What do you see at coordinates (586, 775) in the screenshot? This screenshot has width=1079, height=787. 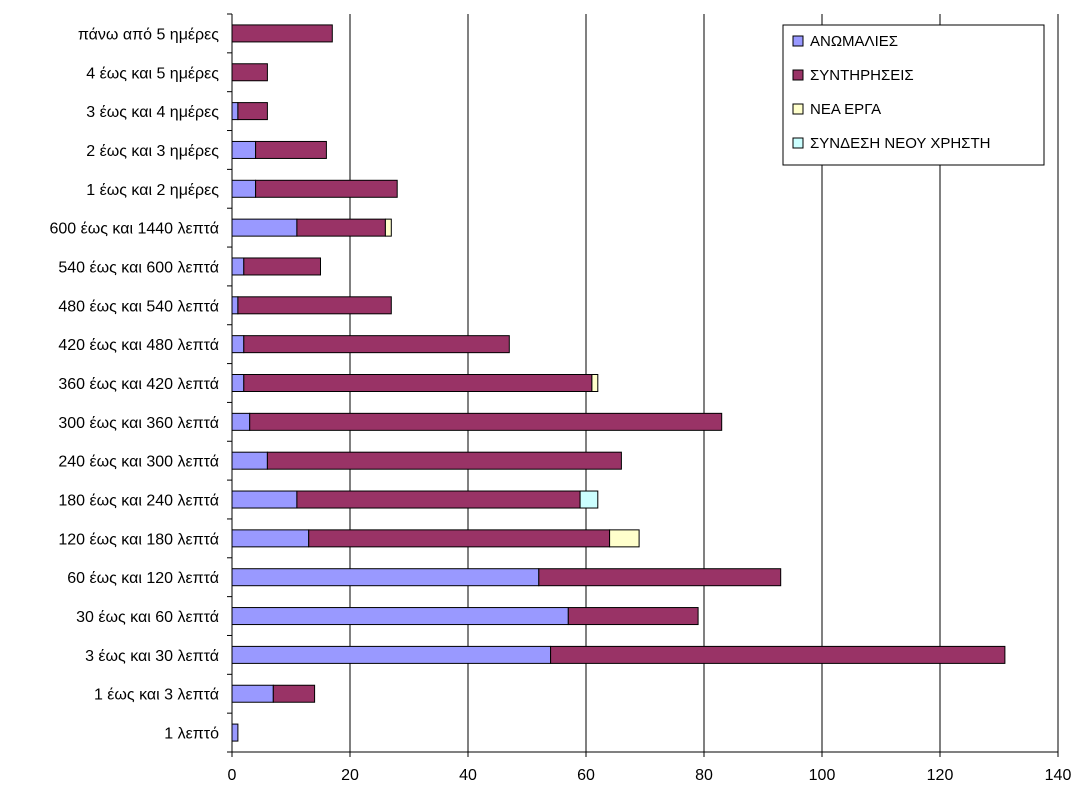 I see `x-tick-label: 60` at bounding box center [586, 775].